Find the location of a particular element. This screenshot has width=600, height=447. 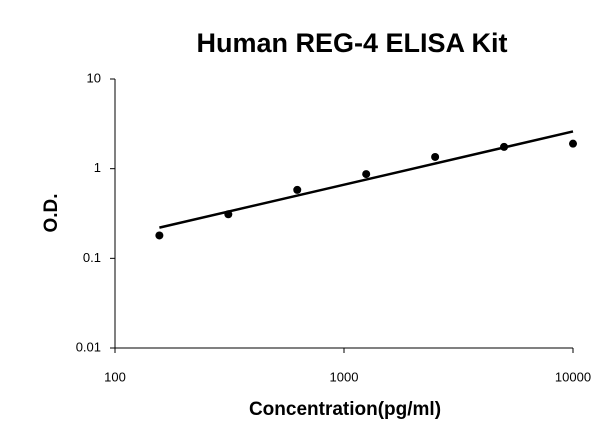

x-tick-label: 100 is located at coordinates (115, 376).